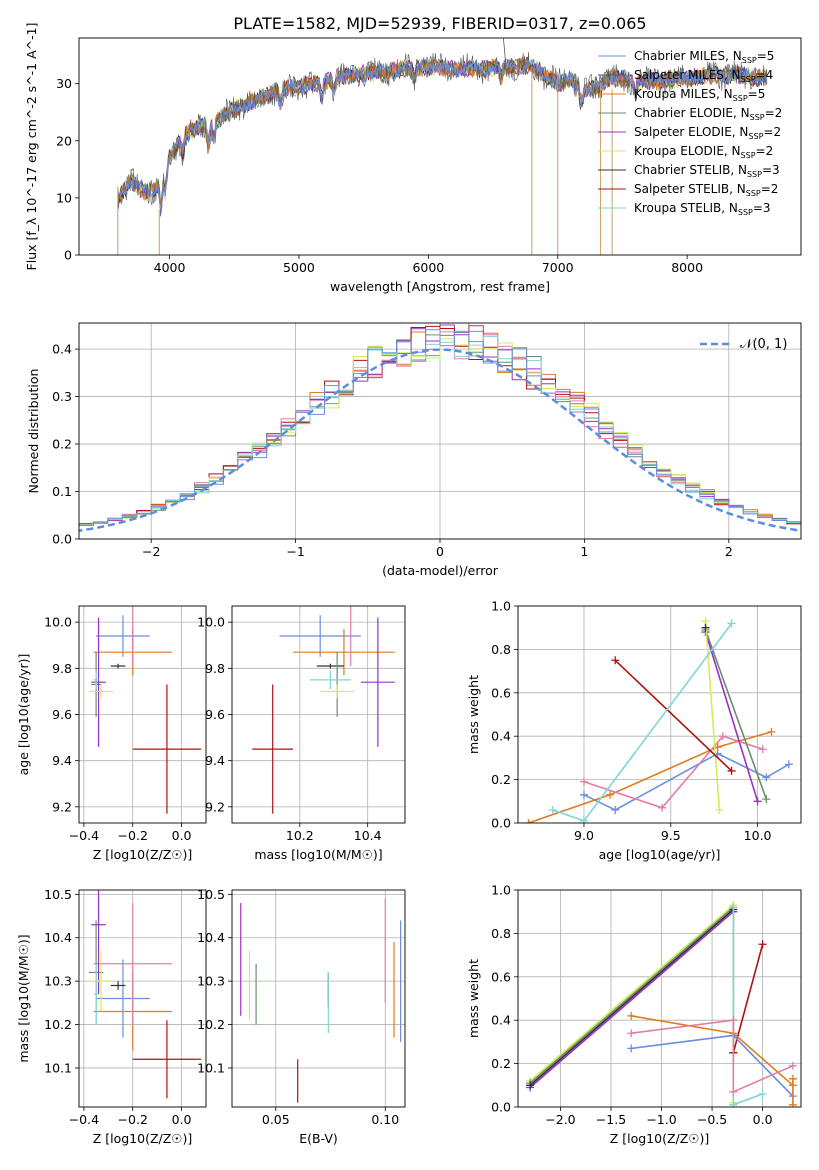  Describe the element at coordinates (215, 760) in the screenshot. I see `y-tick-label: 9.4` at that location.